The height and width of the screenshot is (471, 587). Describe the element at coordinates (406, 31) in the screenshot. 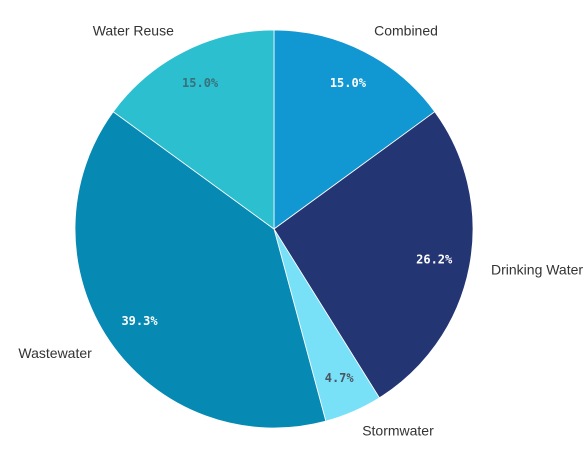

I see `pie-category-label: Combined` at that location.